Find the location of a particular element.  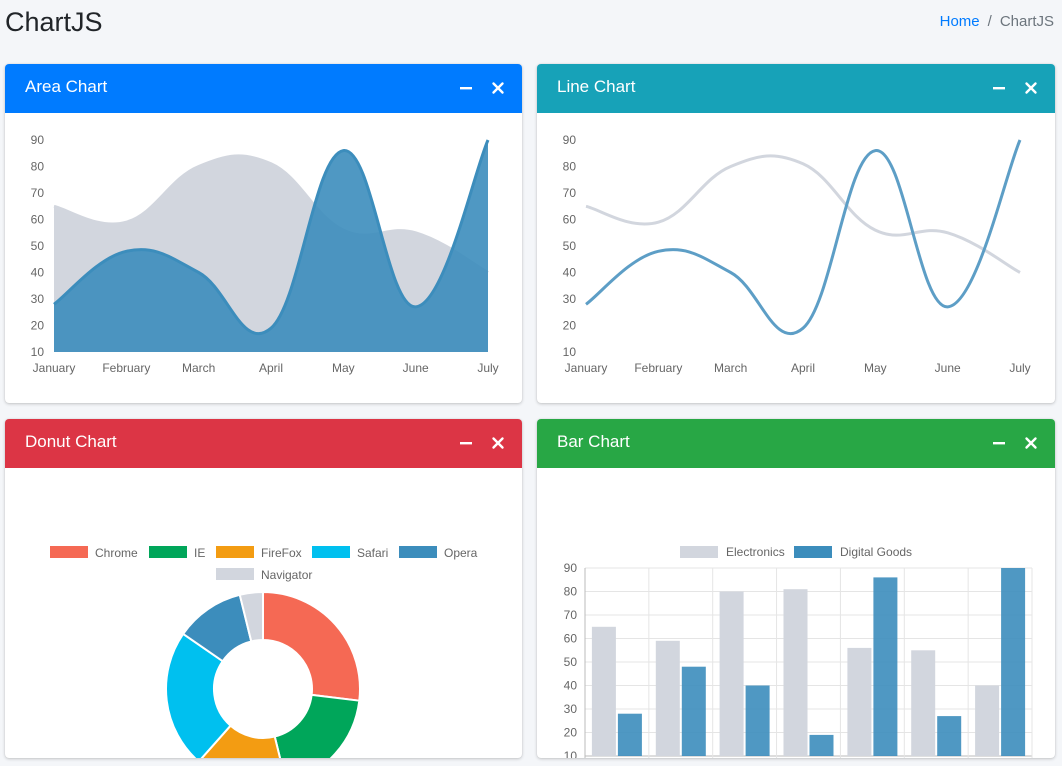

page-title: ChartJS is located at coordinates (54, 22).